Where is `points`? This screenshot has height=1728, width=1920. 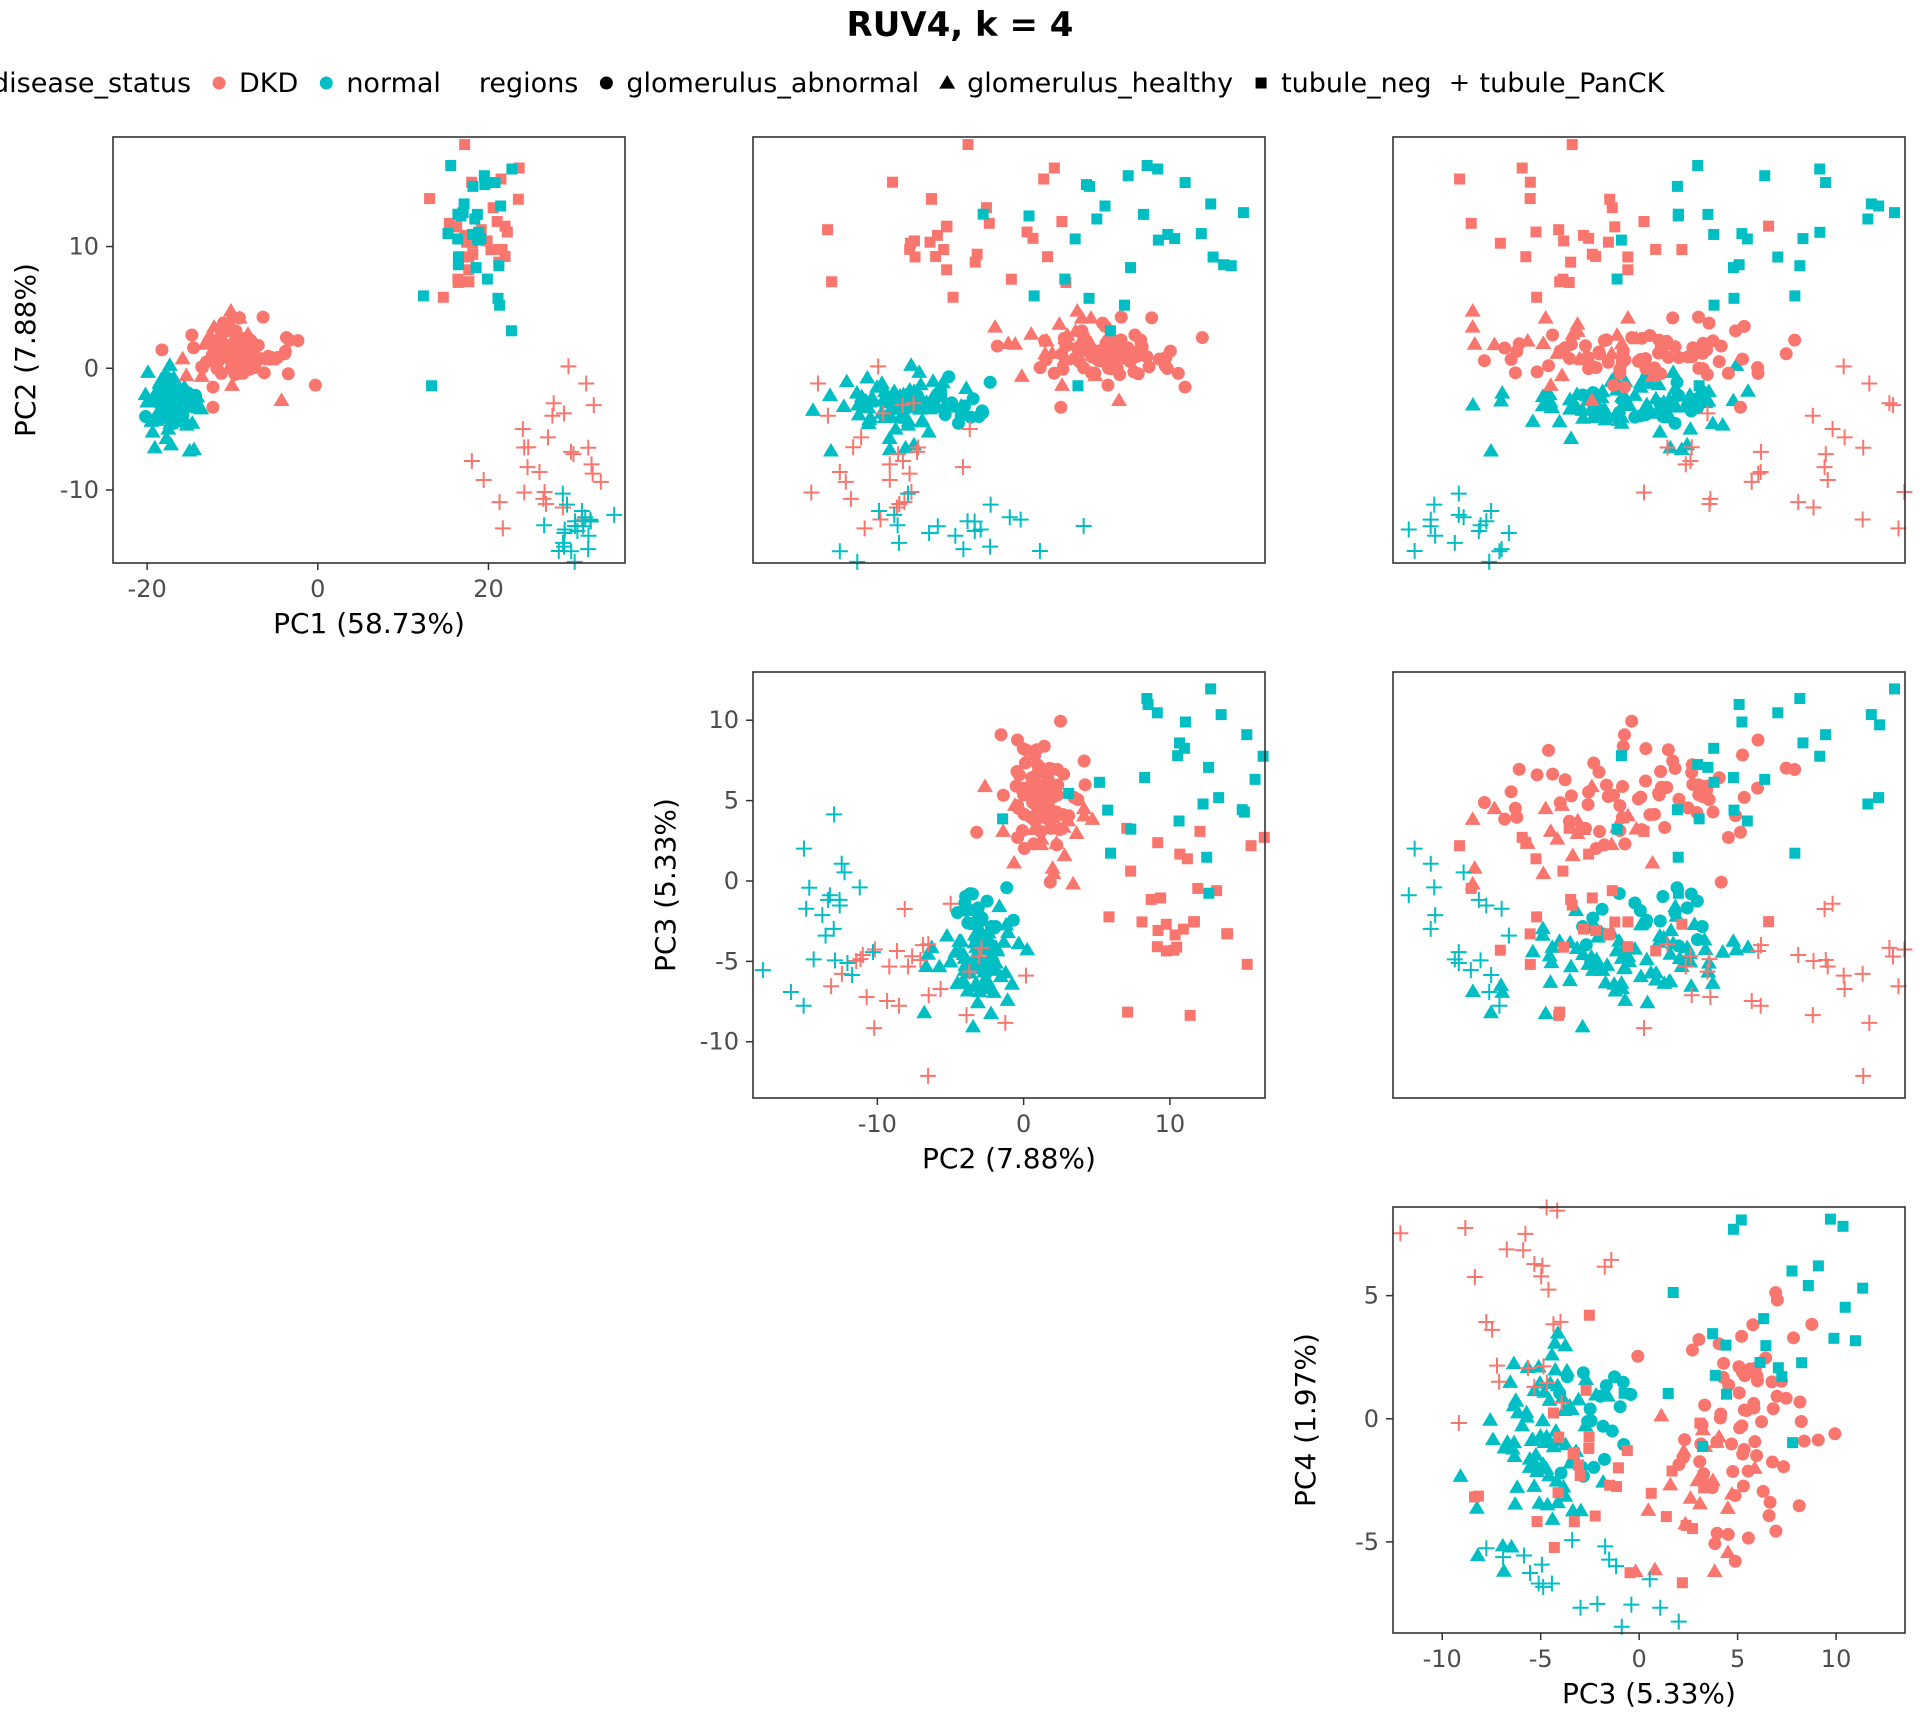 points is located at coordinates (1012, 883).